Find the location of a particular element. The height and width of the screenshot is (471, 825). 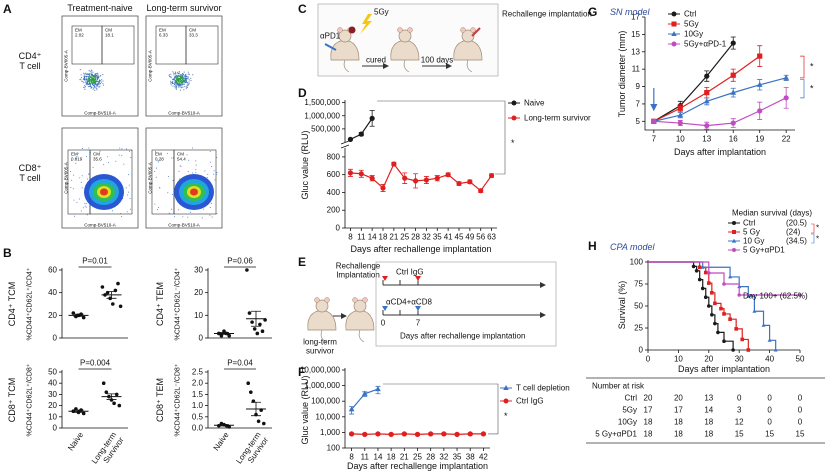

column-label: Long-term survivor is located at coordinates (183, 8).